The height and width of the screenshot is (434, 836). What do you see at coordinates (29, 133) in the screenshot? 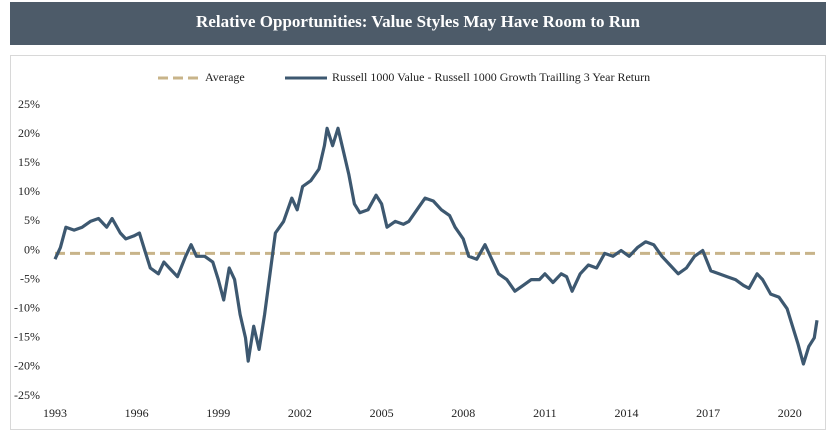
I see `y-tick-label: 20%` at bounding box center [29, 133].